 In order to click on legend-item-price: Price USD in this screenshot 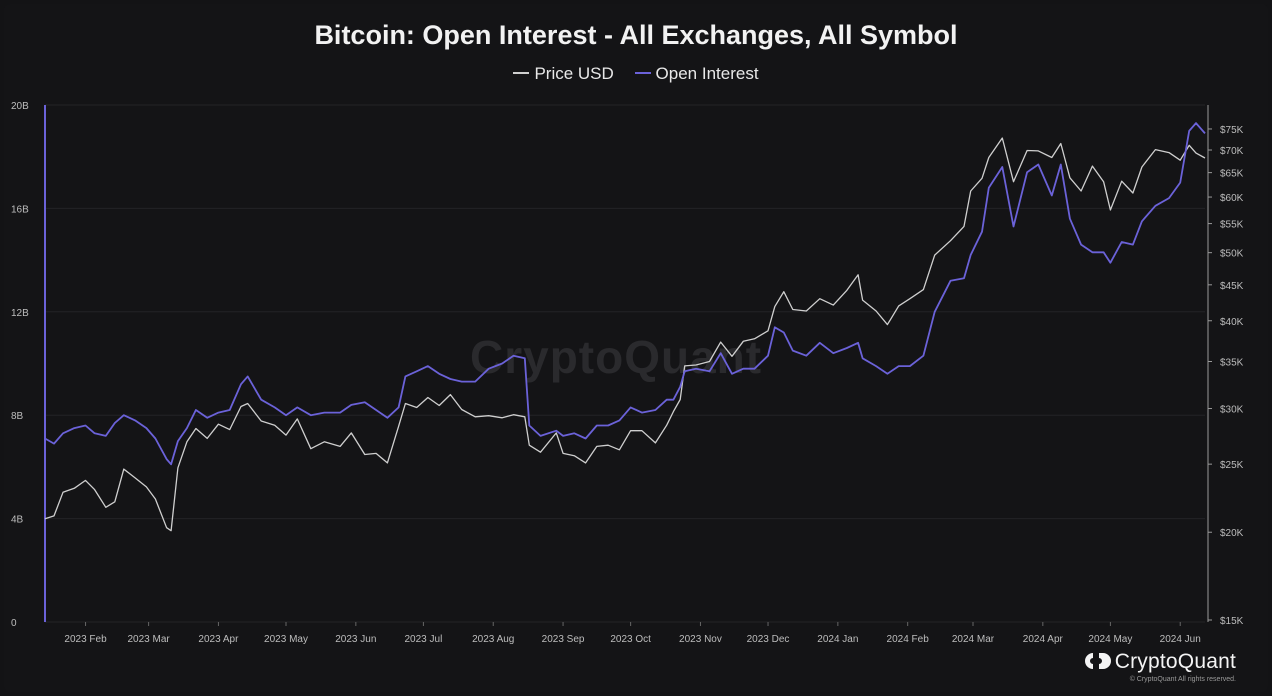, I will do `click(563, 74)`.